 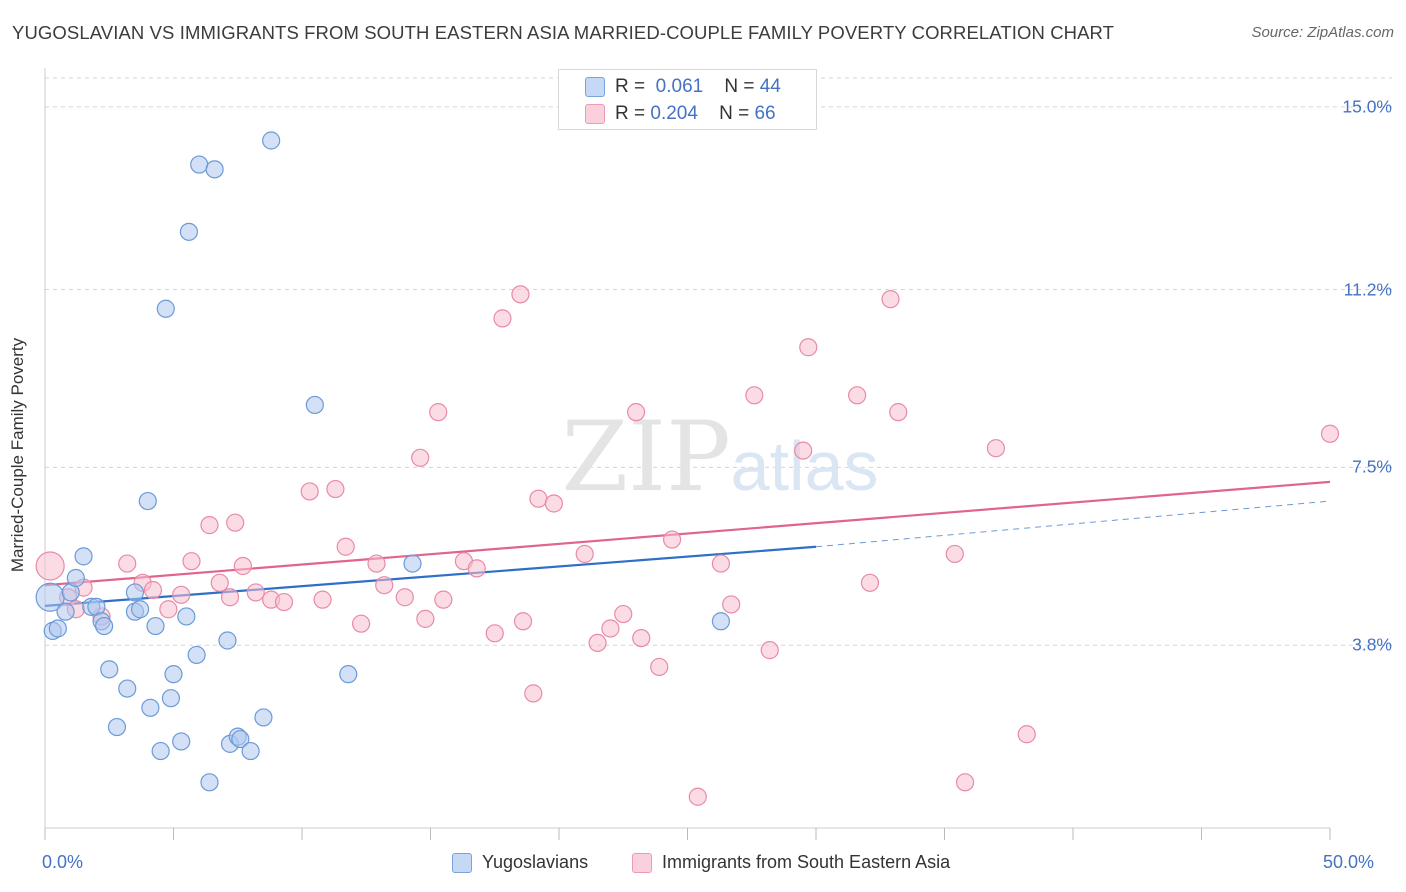 I want to click on x-tick-label-max: 50.0%, so click(x=1349, y=862).